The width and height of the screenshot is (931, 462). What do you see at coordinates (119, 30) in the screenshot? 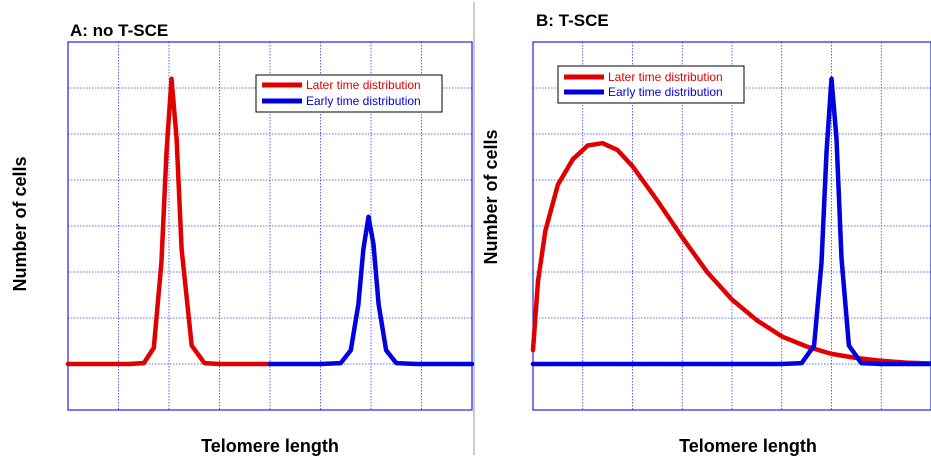
I see `panel-a-title: A: no T-SCE` at bounding box center [119, 30].